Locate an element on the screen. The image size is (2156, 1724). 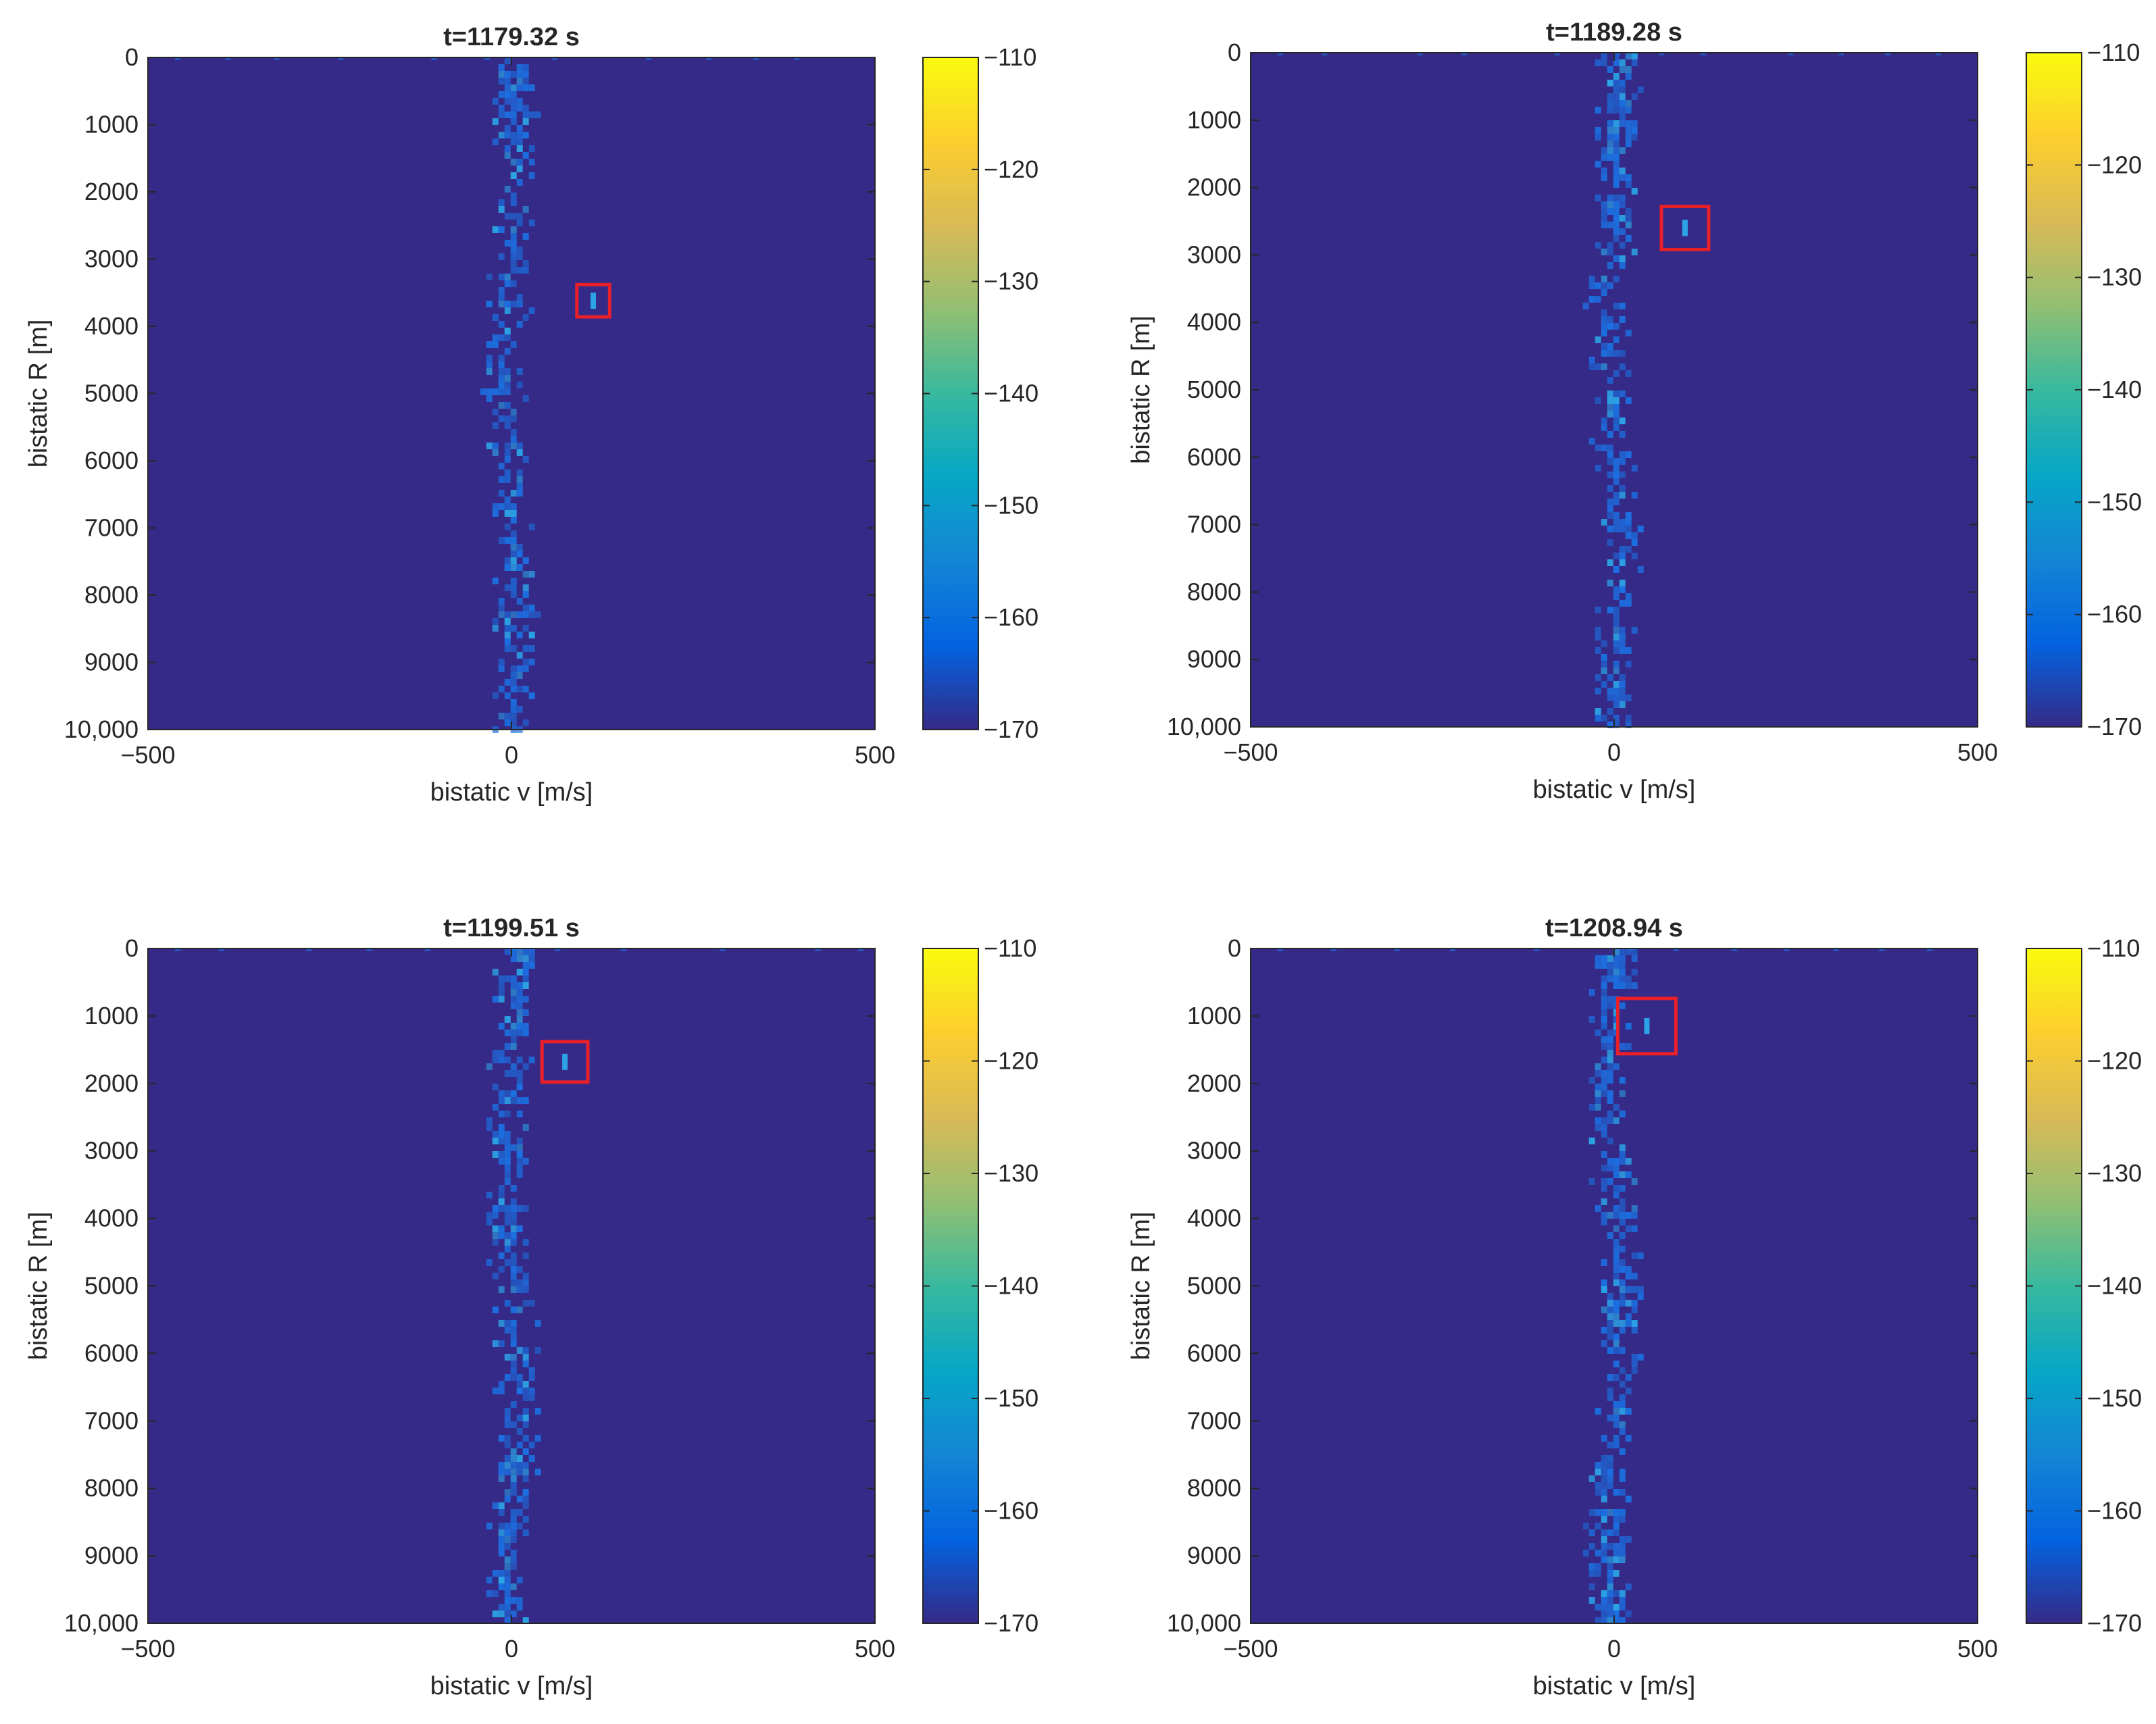
colorbar-tick-label: −160 is located at coordinates (2114, 1511).